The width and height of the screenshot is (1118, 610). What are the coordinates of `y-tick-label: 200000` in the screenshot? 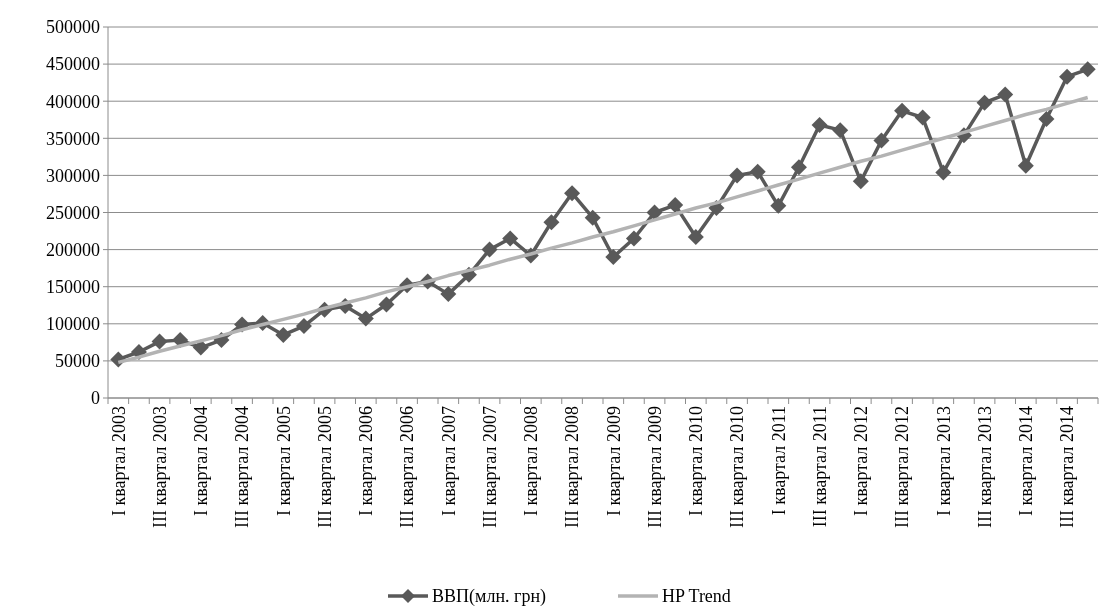 It's located at (73, 249).